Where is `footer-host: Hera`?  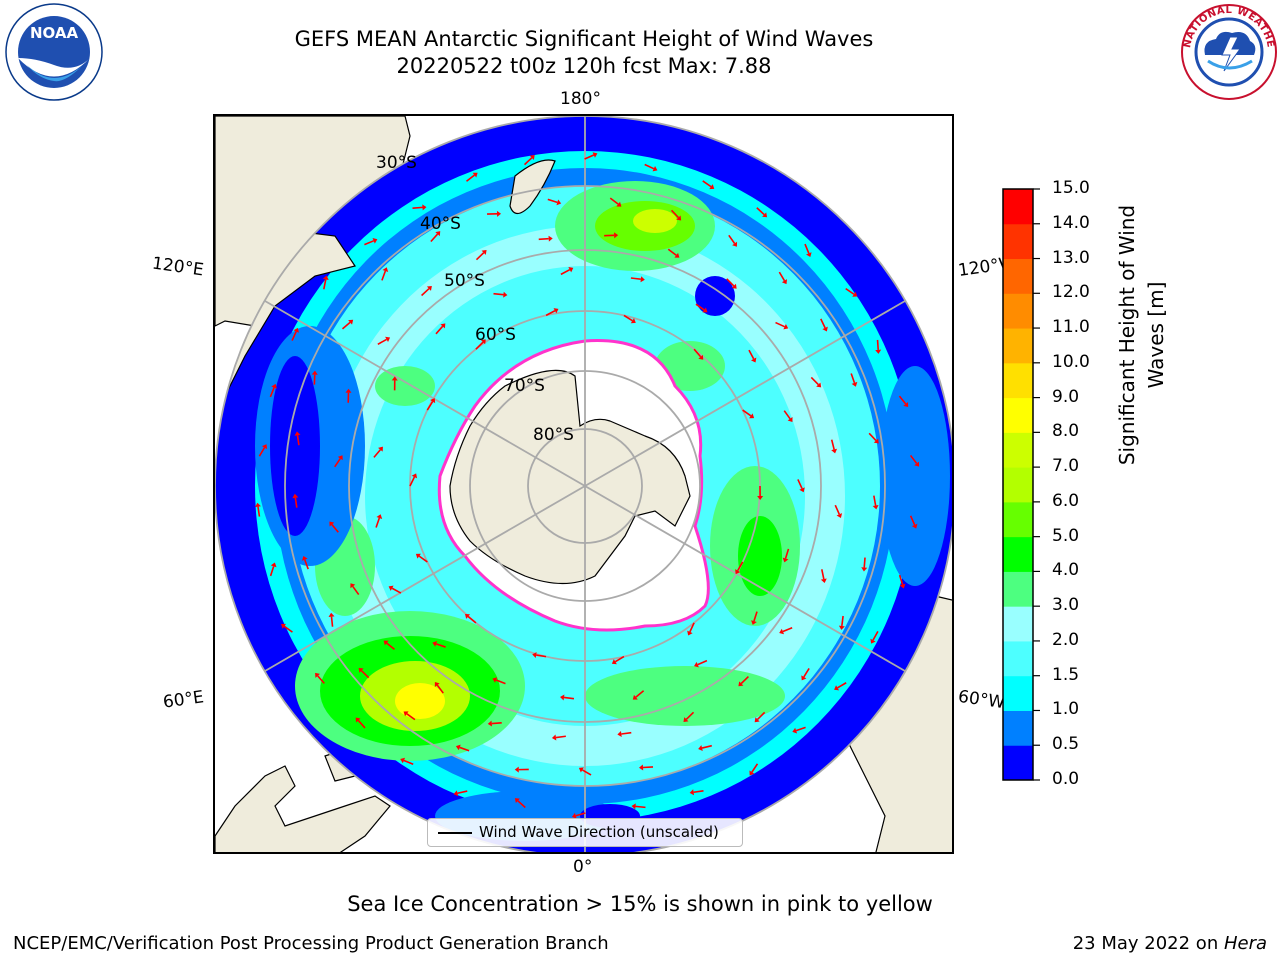 footer-host: Hera is located at coordinates (1245, 943).